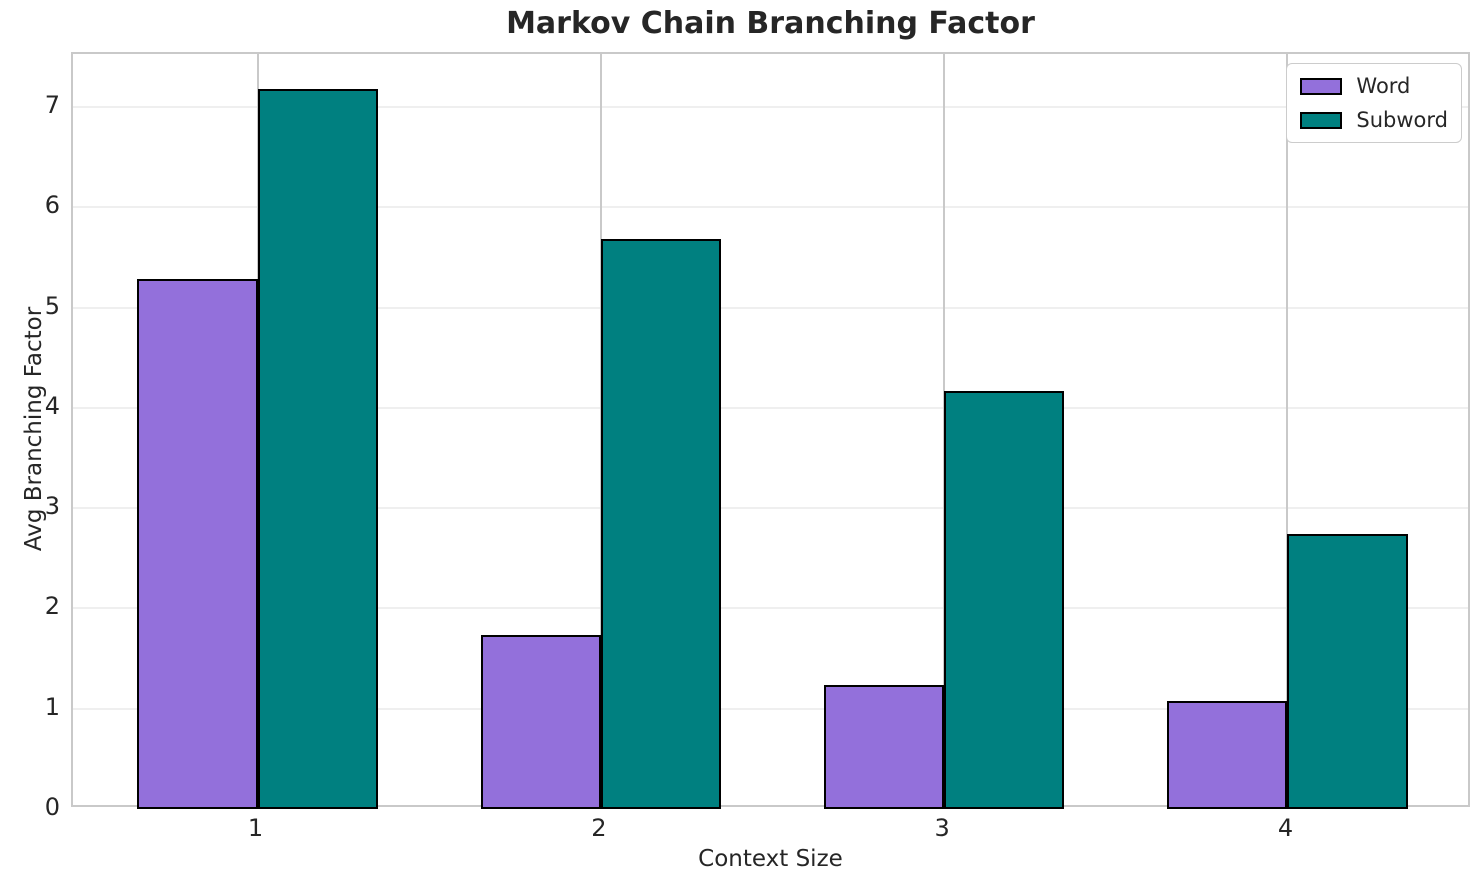  Describe the element at coordinates (52, 105) in the screenshot. I see `y-tick-label: 7` at that location.